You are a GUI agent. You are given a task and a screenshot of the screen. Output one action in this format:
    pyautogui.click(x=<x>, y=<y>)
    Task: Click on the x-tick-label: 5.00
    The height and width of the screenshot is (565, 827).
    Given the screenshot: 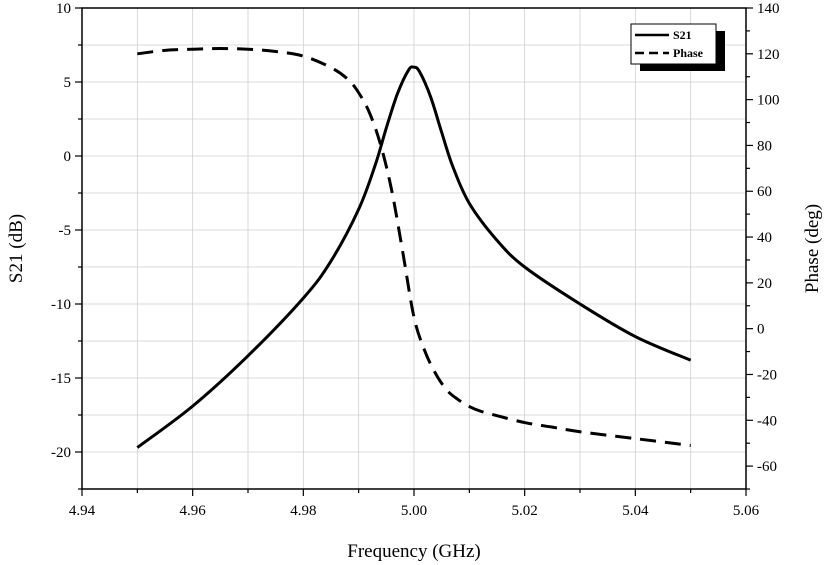 What is the action you would take?
    pyautogui.click(x=414, y=511)
    